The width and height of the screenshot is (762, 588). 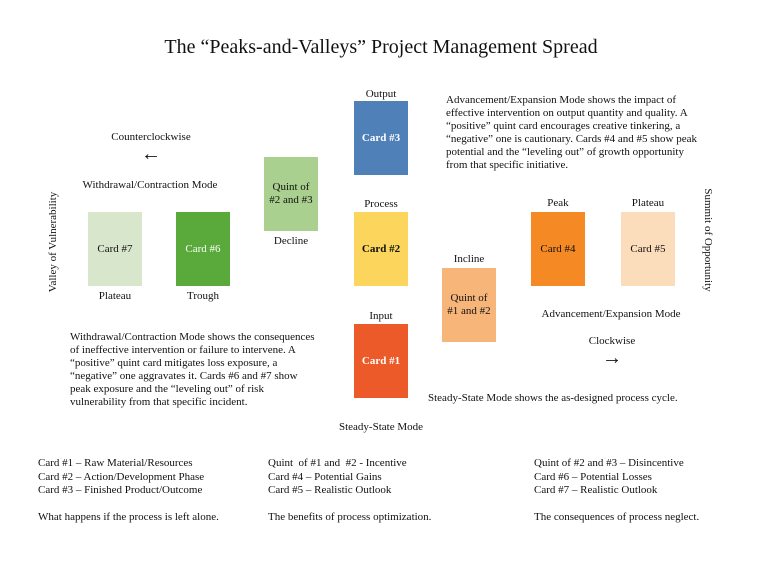 What do you see at coordinates (151, 137) in the screenshot?
I see `counterclockwise-label: Counterclockwise` at bounding box center [151, 137].